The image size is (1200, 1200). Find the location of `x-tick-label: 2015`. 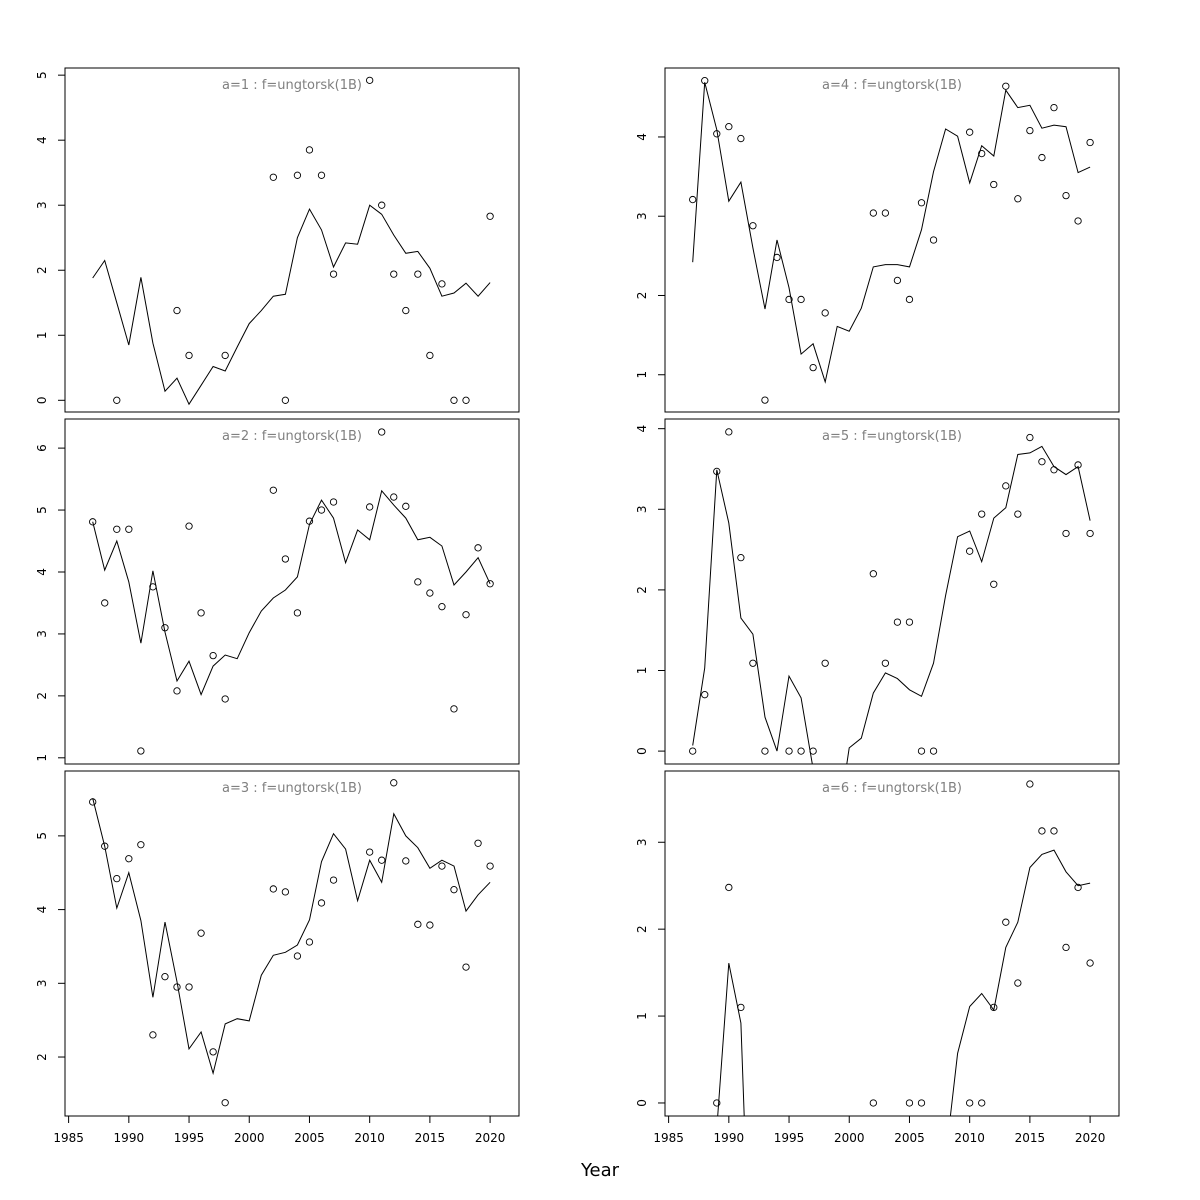

x-tick-label: 2015 is located at coordinates (430, 1138).